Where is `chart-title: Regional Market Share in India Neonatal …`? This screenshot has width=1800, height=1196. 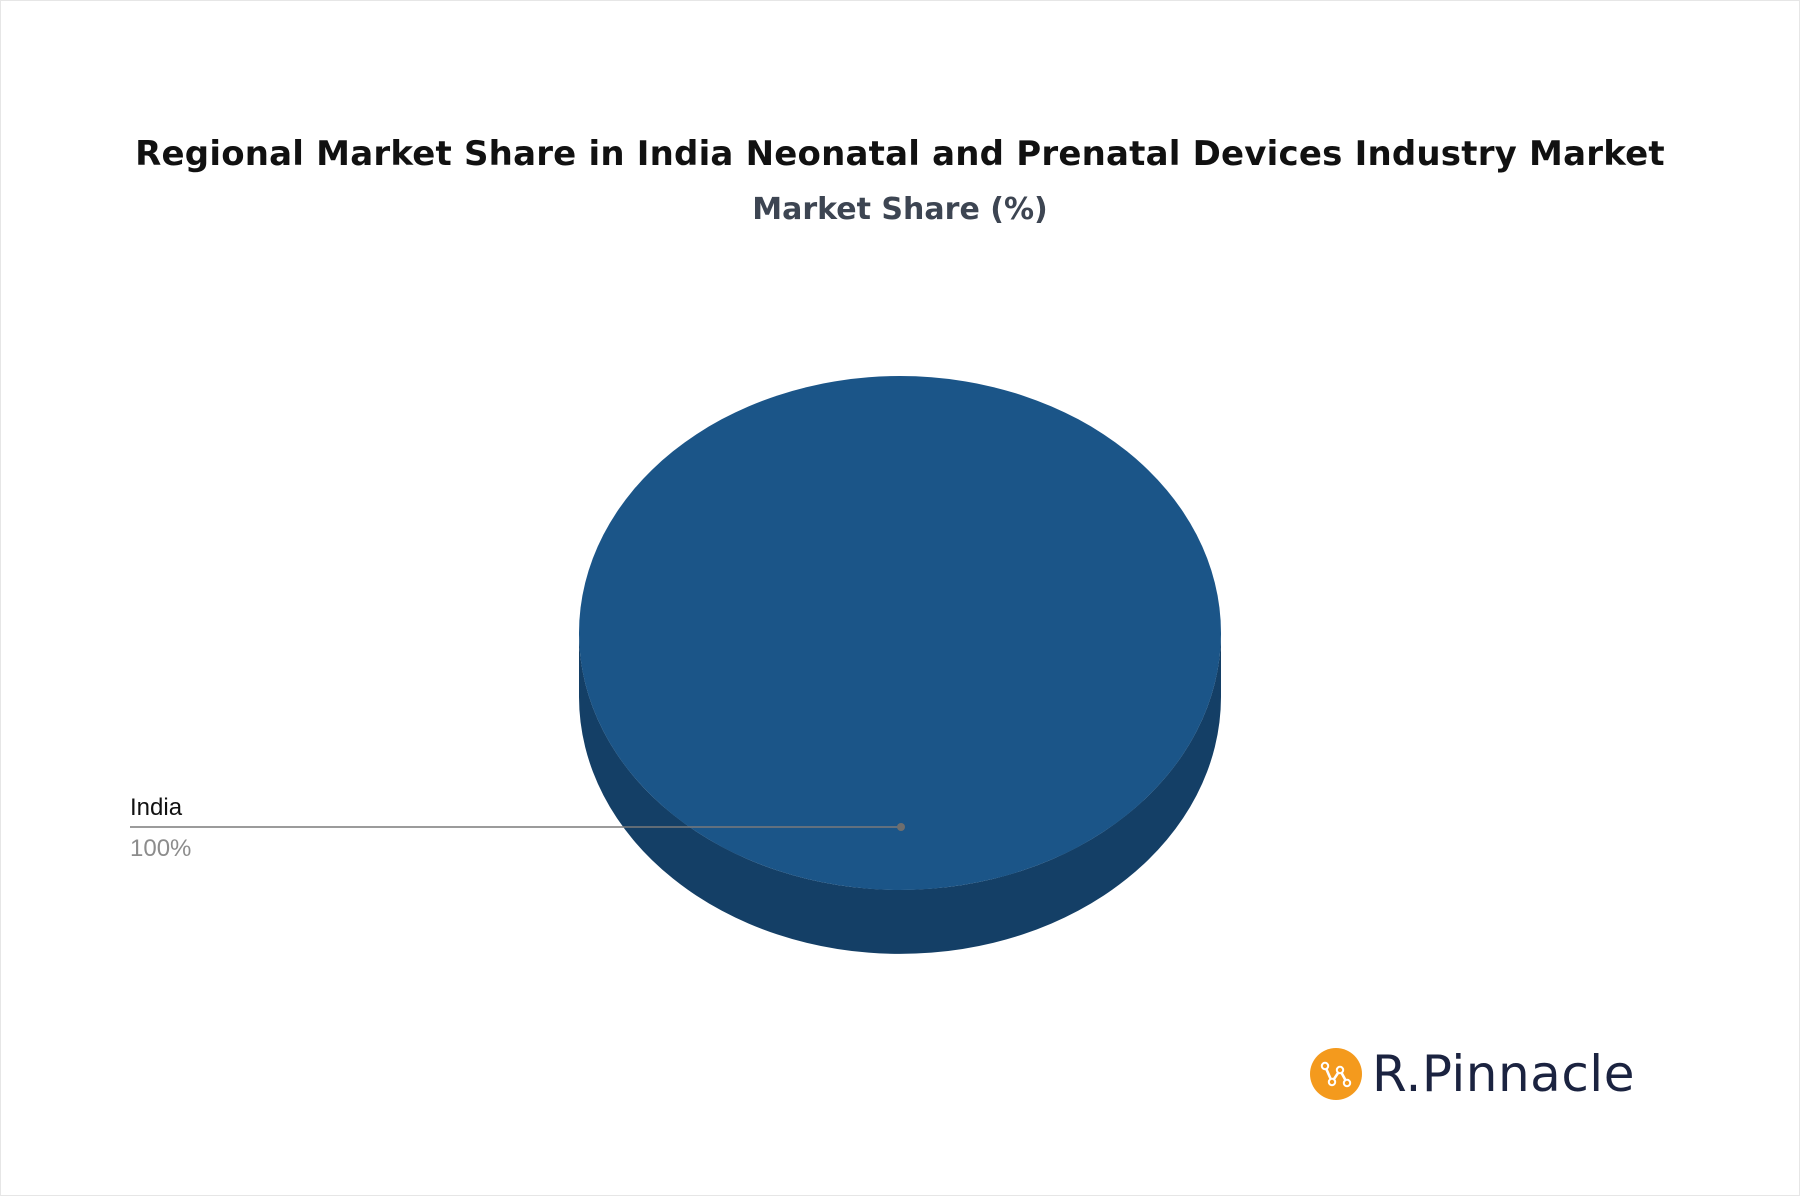
chart-title: Regional Market Share in India Neonatal … is located at coordinates (900, 154).